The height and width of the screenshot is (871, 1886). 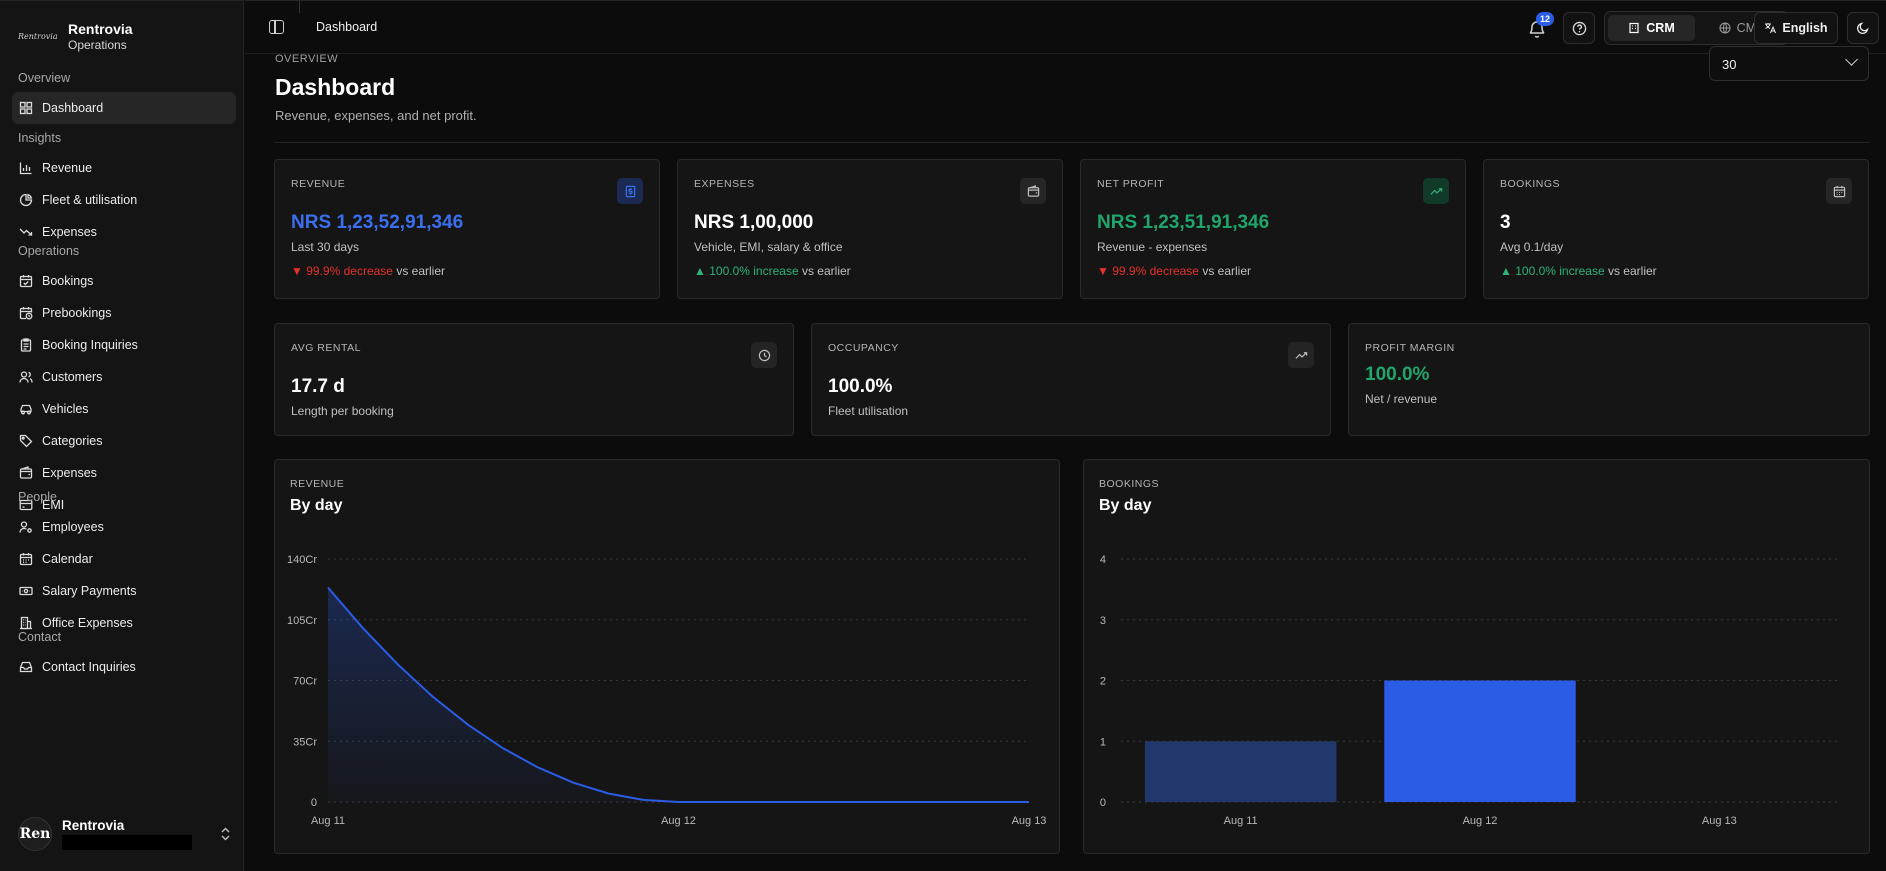 What do you see at coordinates (314, 803) in the screenshot?
I see `y-tick-label: 0` at bounding box center [314, 803].